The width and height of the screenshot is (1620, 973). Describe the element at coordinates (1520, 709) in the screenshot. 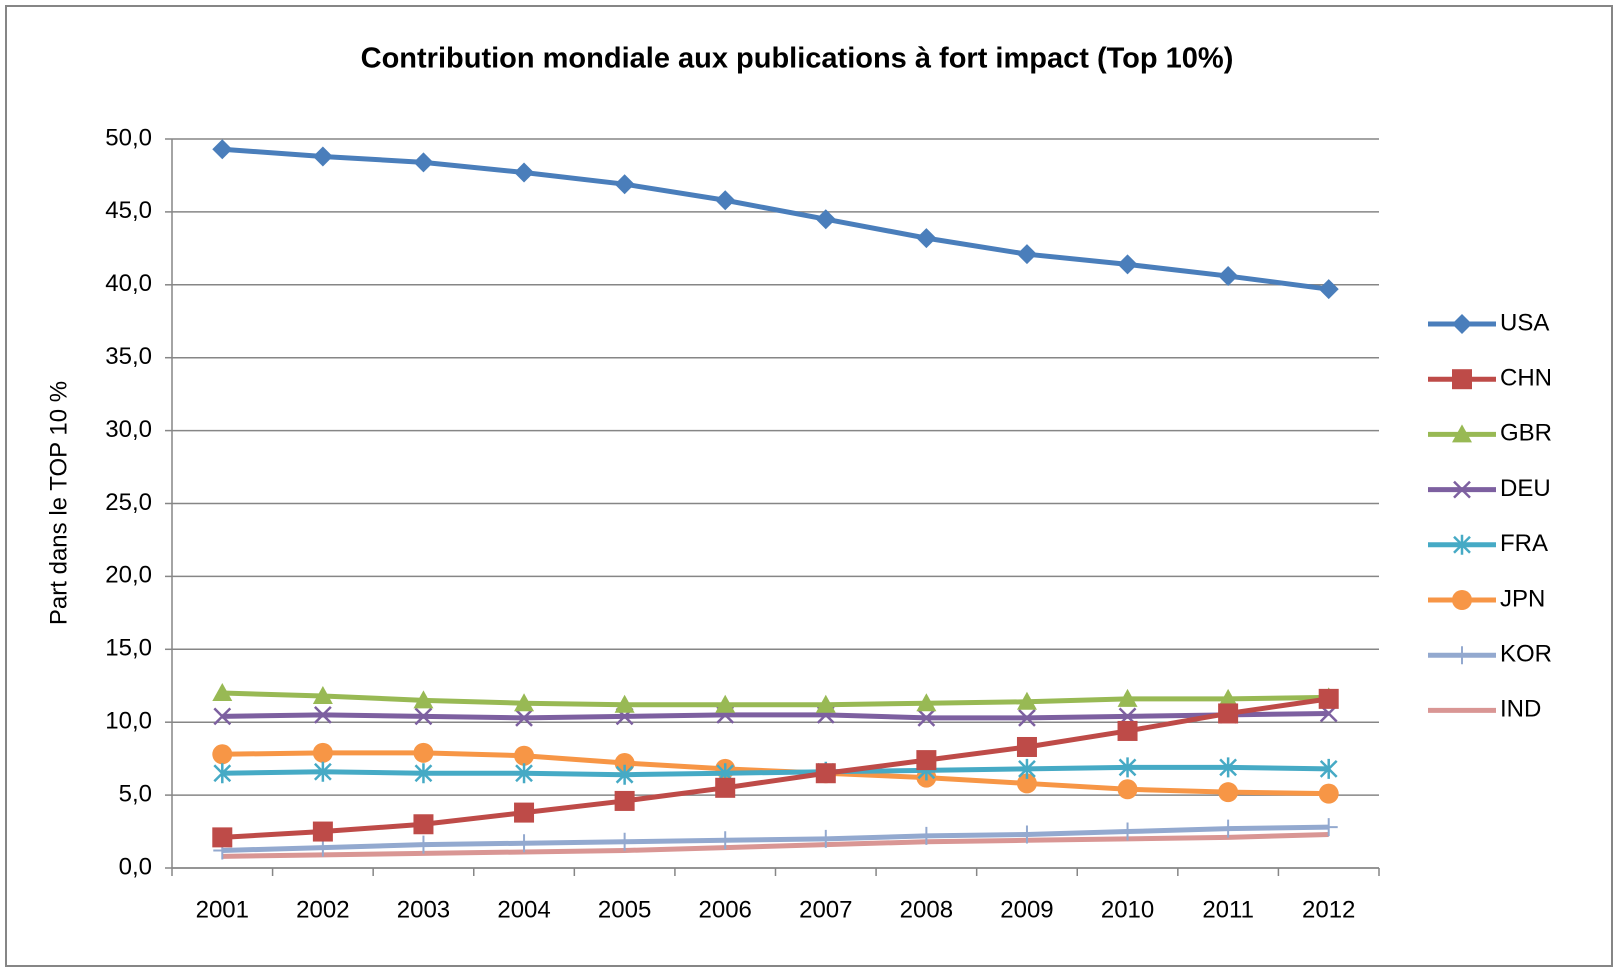

I see `legend-label: IND` at that location.